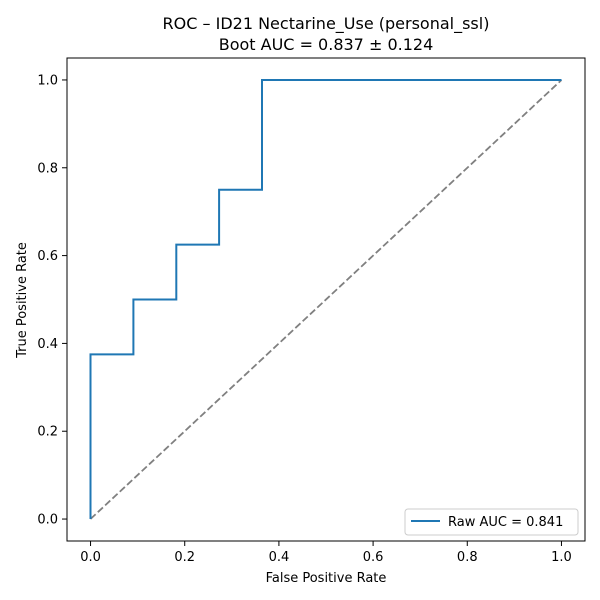 This screenshot has height=600, width=600. What do you see at coordinates (505, 522) in the screenshot?
I see `legend-label-raw: Raw AUC = 0.841` at bounding box center [505, 522].